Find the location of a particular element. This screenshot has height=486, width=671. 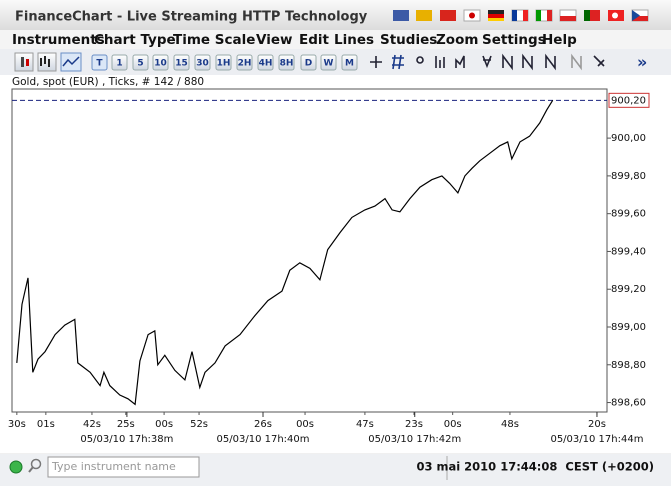

timescale-label: 10 is located at coordinates (160, 64).